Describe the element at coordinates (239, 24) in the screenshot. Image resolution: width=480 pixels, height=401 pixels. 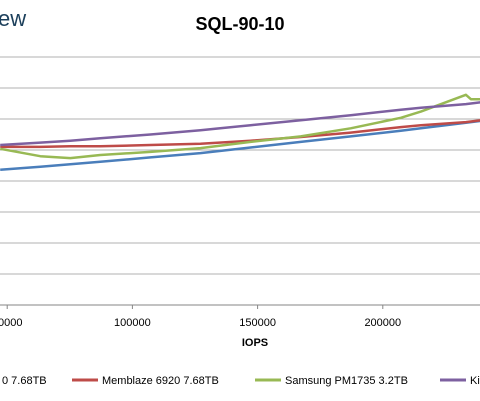
I see `chart-title: SQL-90-10` at that location.